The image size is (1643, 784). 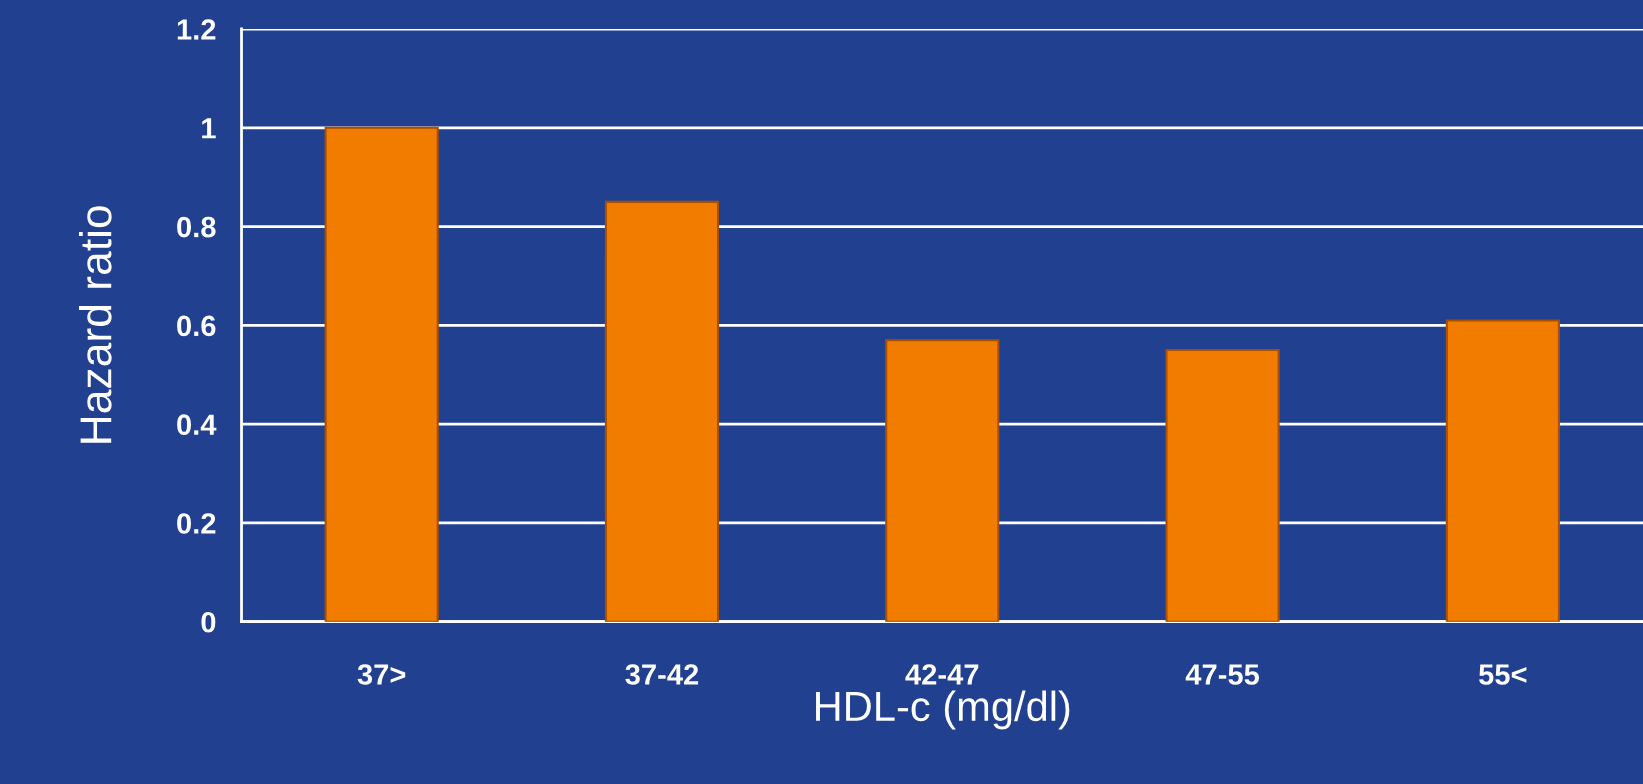 I want to click on x-tick-label: 37>, so click(x=381, y=674).